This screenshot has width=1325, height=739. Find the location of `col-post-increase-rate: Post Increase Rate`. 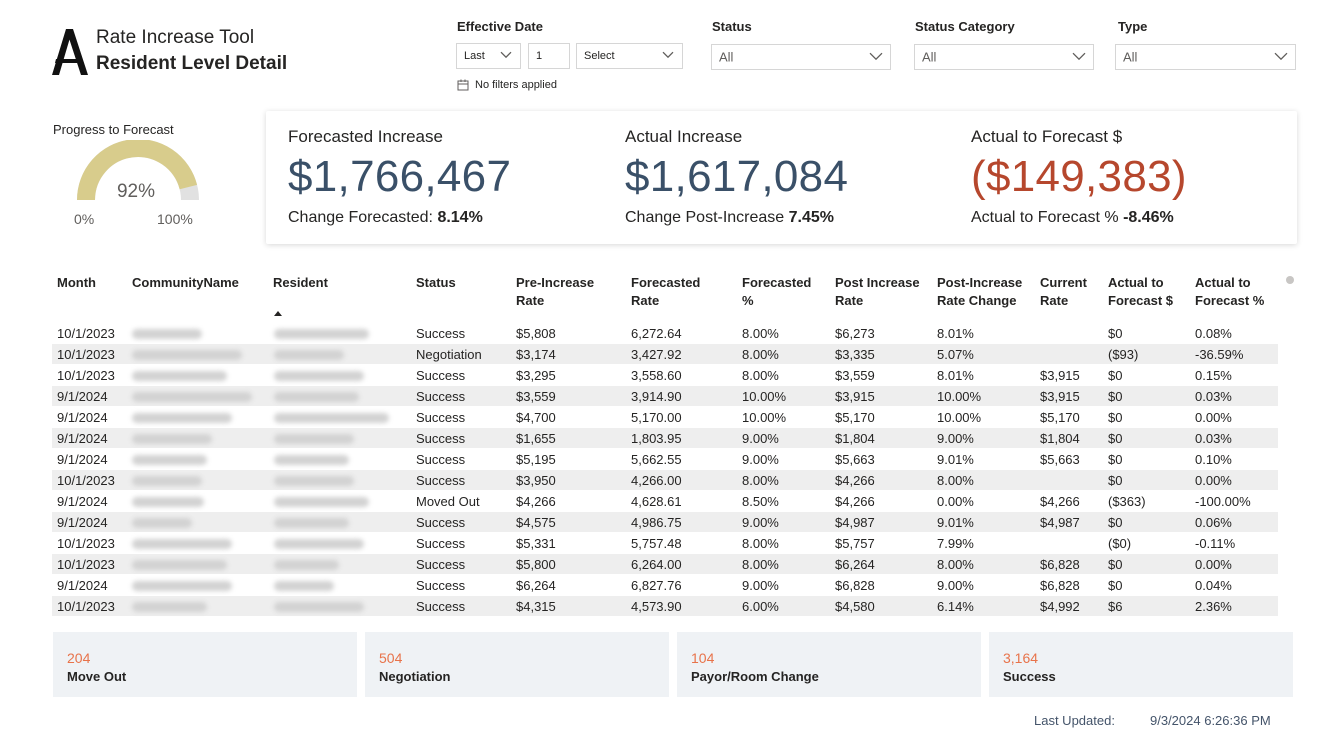

col-post-increase-rate: Post Increase Rate is located at coordinates (877, 291).